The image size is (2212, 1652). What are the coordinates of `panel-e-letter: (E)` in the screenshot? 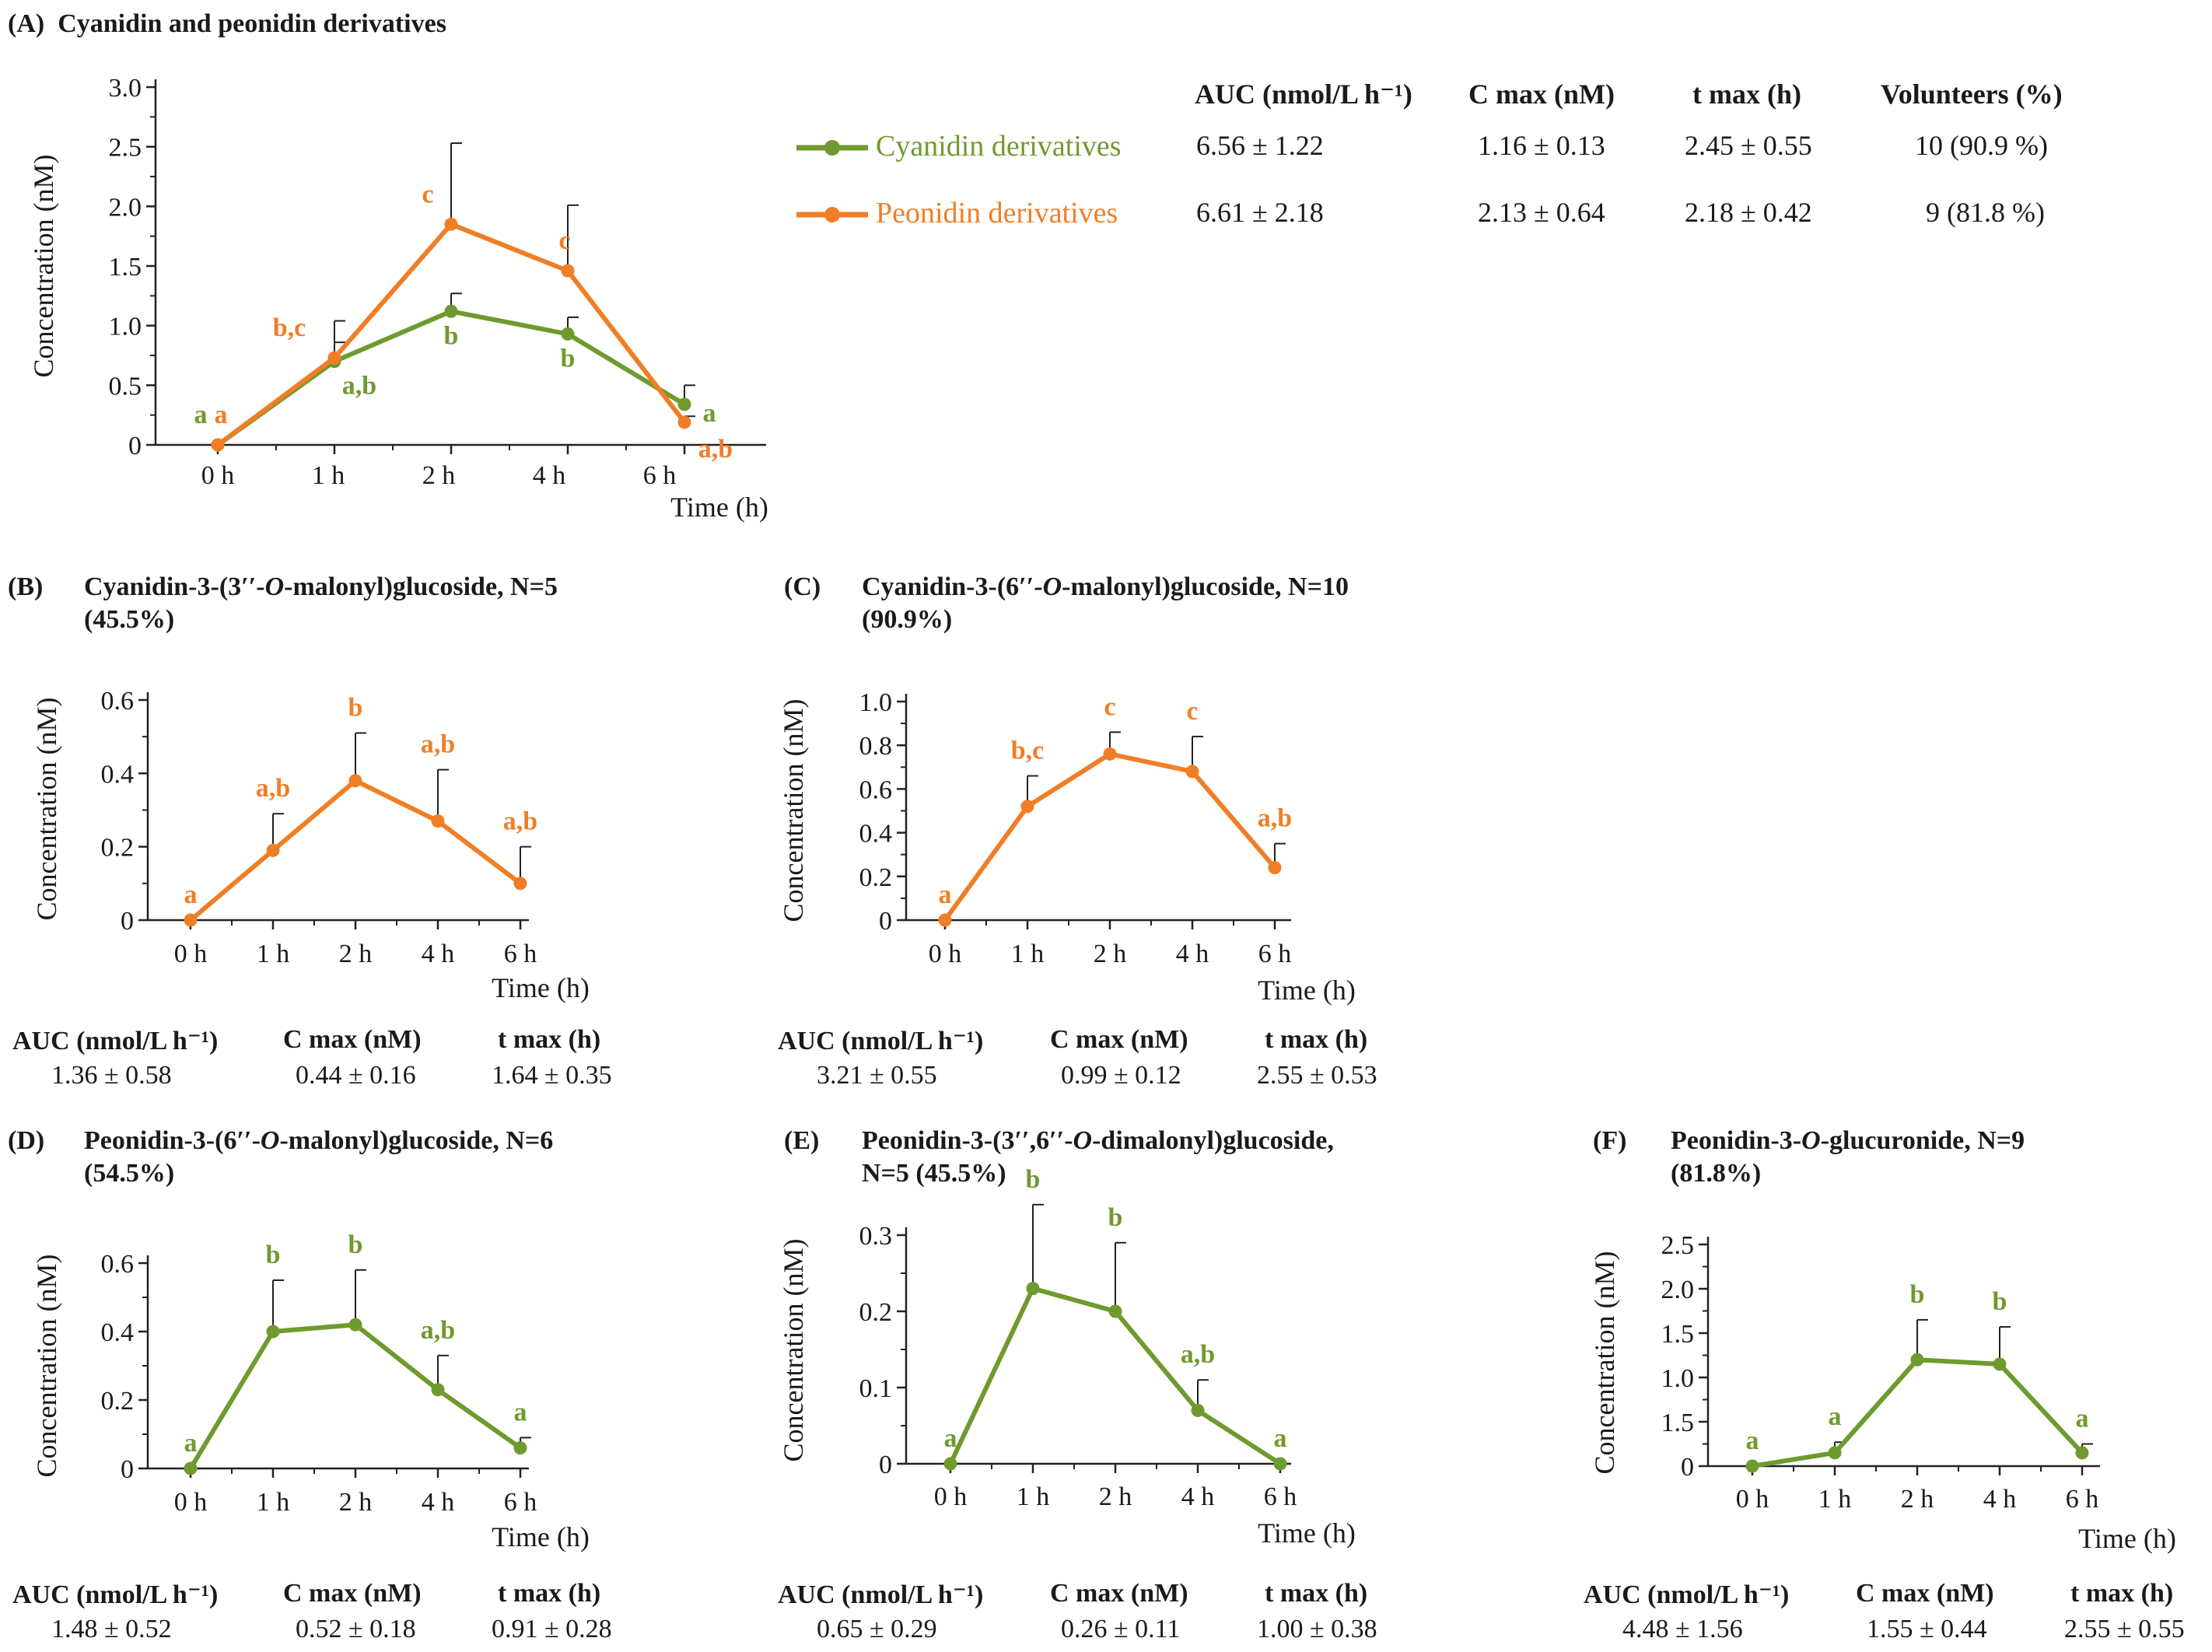 It's located at (802, 1140).